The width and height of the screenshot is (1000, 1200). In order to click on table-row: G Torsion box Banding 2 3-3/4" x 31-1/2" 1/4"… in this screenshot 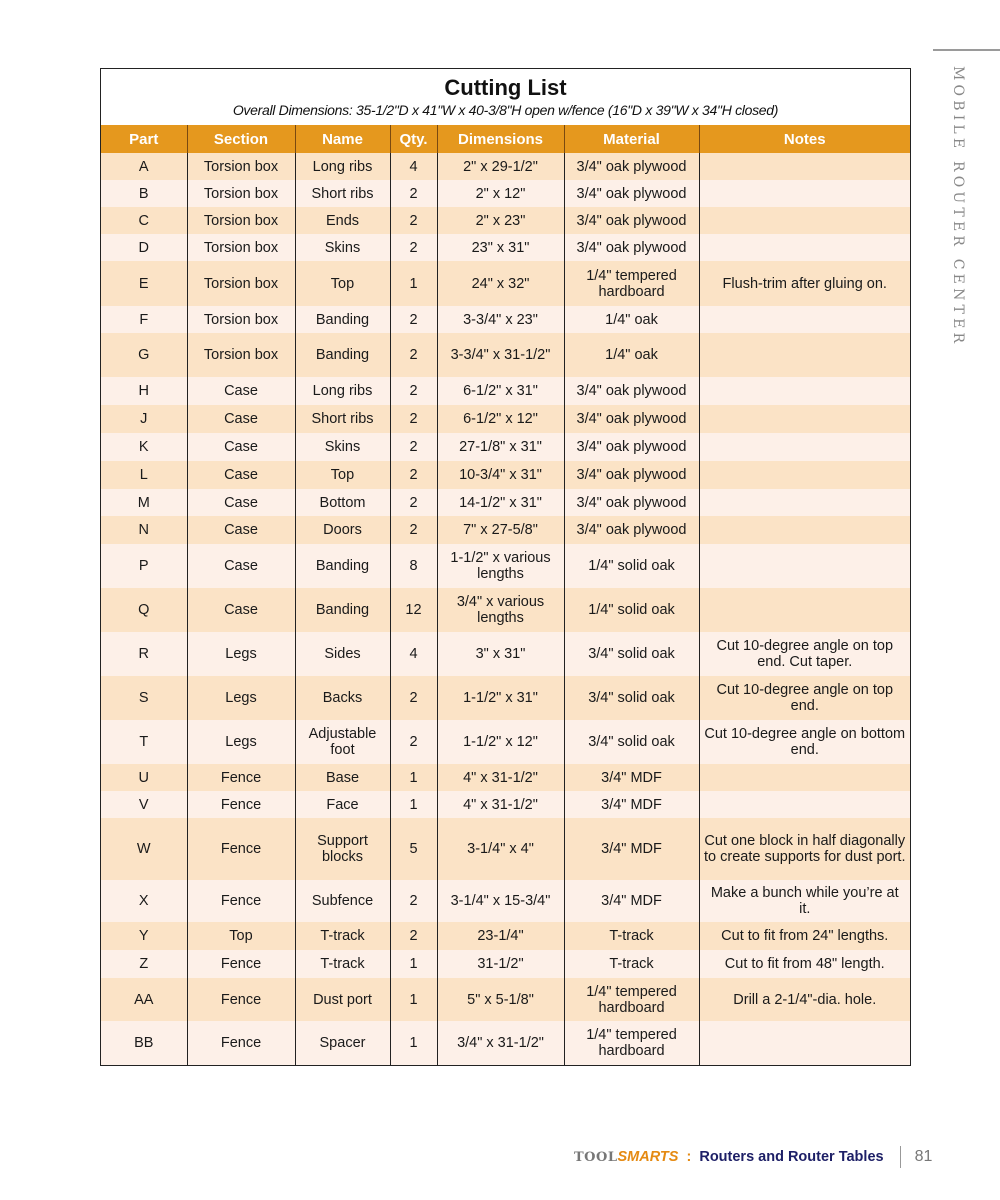, I will do `click(505, 355)`.